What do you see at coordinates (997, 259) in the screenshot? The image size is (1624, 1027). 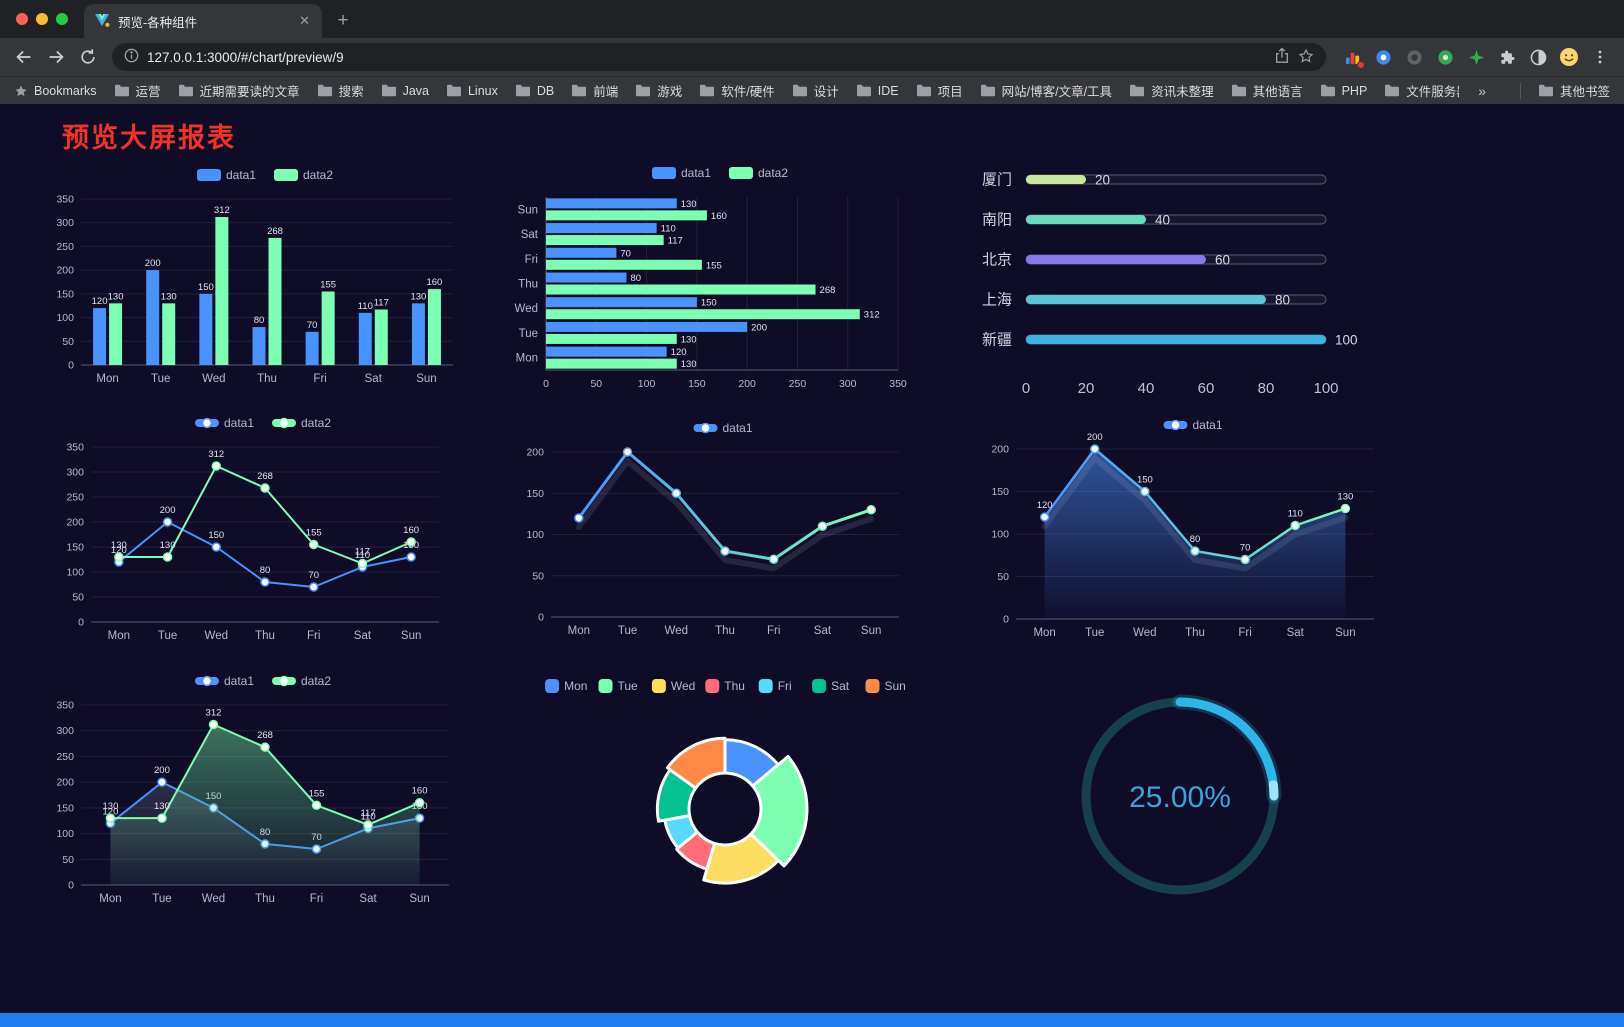 I see `svg-text: 北京` at bounding box center [997, 259].